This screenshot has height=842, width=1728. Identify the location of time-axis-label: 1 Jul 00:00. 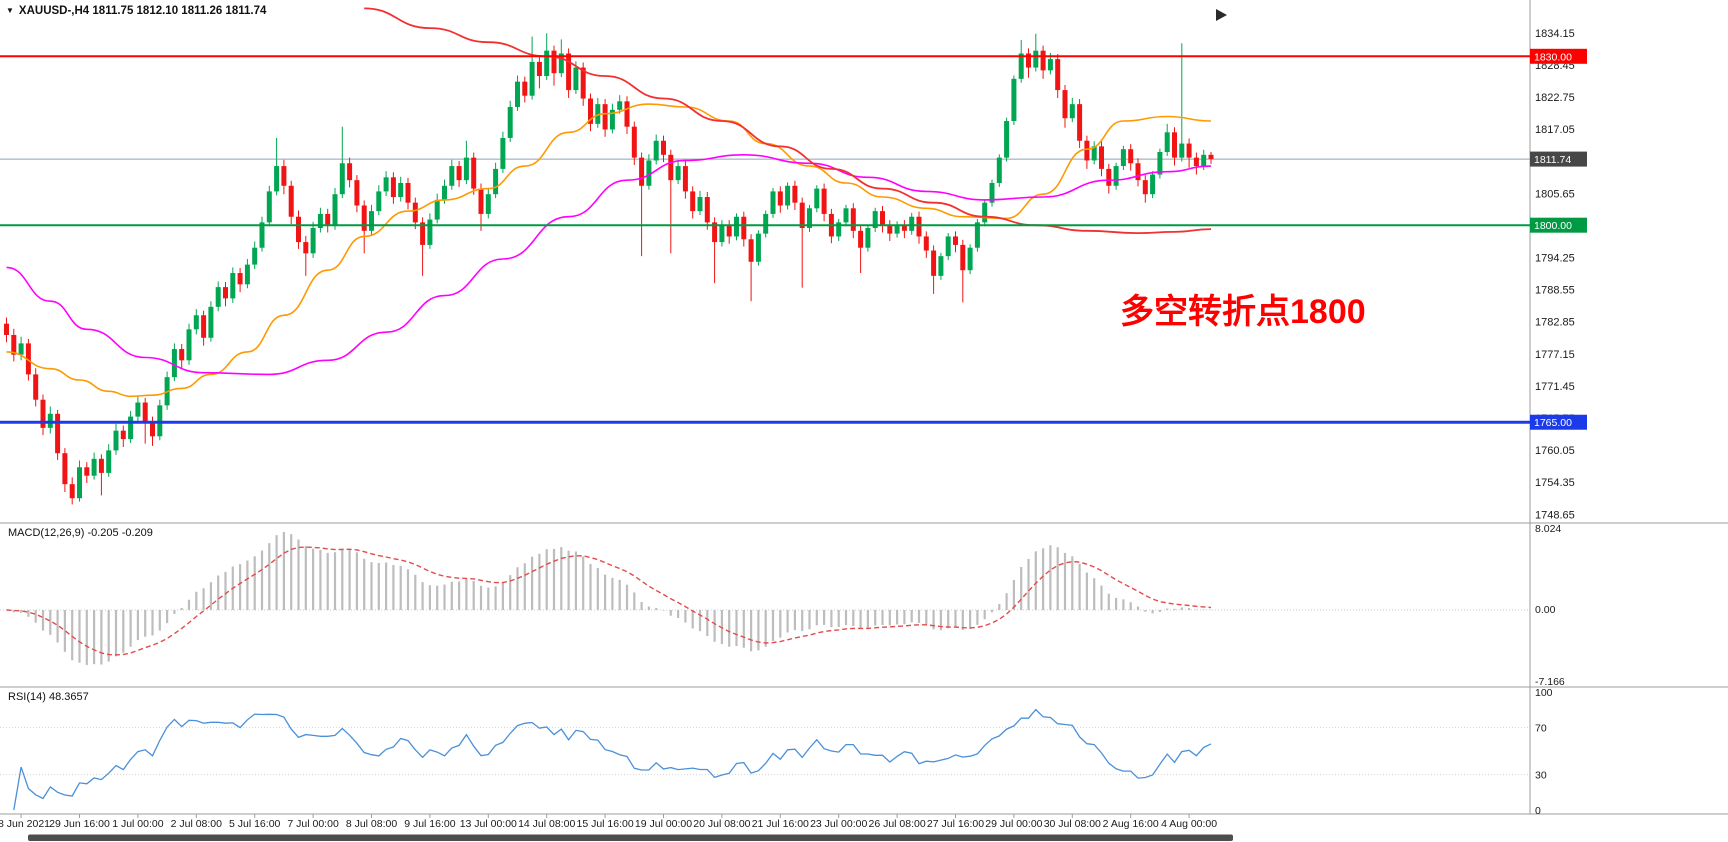
(138, 824).